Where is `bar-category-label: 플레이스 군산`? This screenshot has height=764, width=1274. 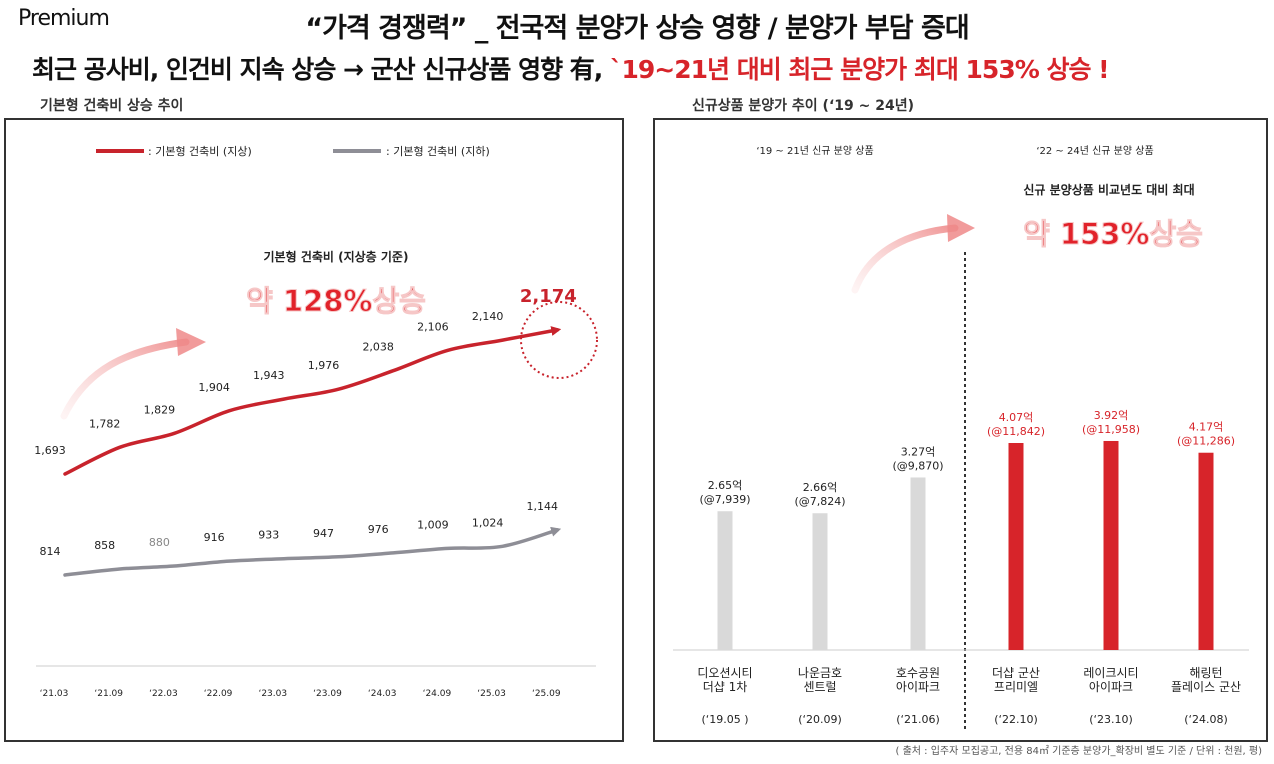
bar-category-label: 플레이스 군산 is located at coordinates (1206, 687).